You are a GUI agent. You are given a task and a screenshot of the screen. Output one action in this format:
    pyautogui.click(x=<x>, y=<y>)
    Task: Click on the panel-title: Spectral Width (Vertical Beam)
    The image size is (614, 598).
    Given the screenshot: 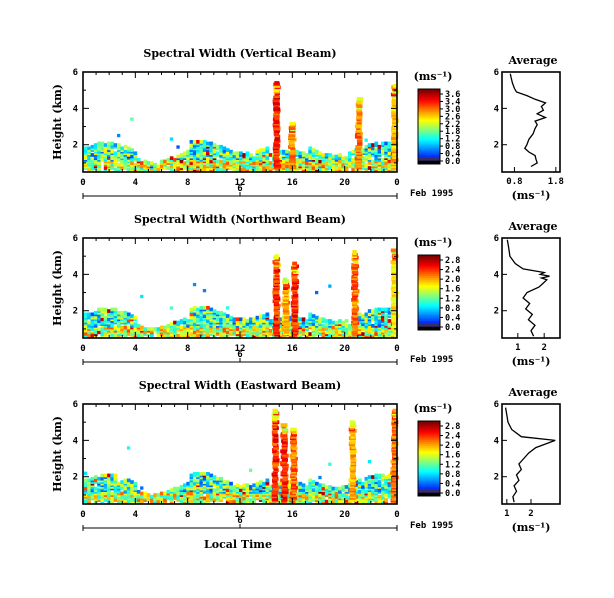 What is the action you would take?
    pyautogui.click(x=239, y=53)
    